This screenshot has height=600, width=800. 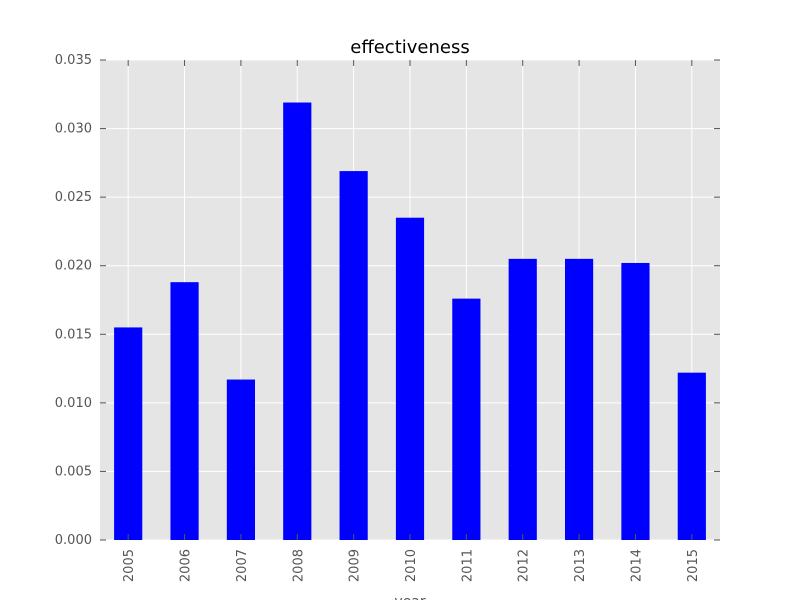 I want to click on y-tick-label: 0.035, so click(x=73, y=60).